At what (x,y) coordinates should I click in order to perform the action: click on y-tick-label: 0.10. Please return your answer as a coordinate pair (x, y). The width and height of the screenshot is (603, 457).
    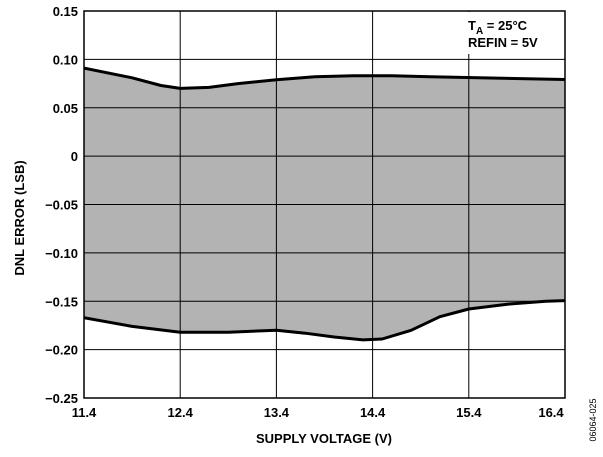
    Looking at the image, I should click on (65, 59).